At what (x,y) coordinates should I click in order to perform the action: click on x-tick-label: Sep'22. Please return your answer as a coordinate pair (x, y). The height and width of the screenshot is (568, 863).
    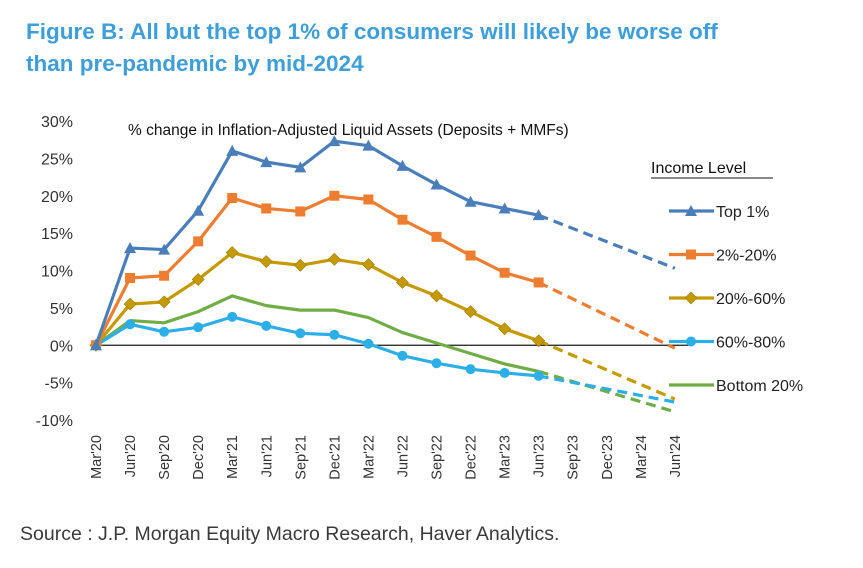
    Looking at the image, I should click on (438, 457).